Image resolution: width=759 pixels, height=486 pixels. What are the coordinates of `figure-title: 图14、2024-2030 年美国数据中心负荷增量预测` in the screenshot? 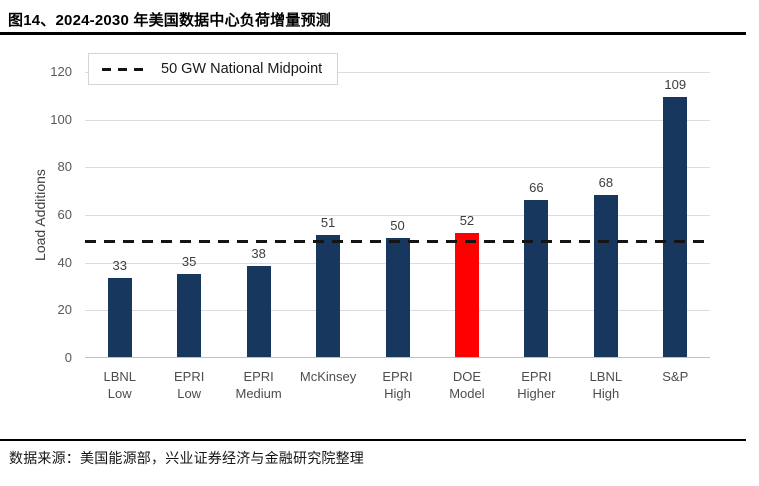 It's located at (169, 20).